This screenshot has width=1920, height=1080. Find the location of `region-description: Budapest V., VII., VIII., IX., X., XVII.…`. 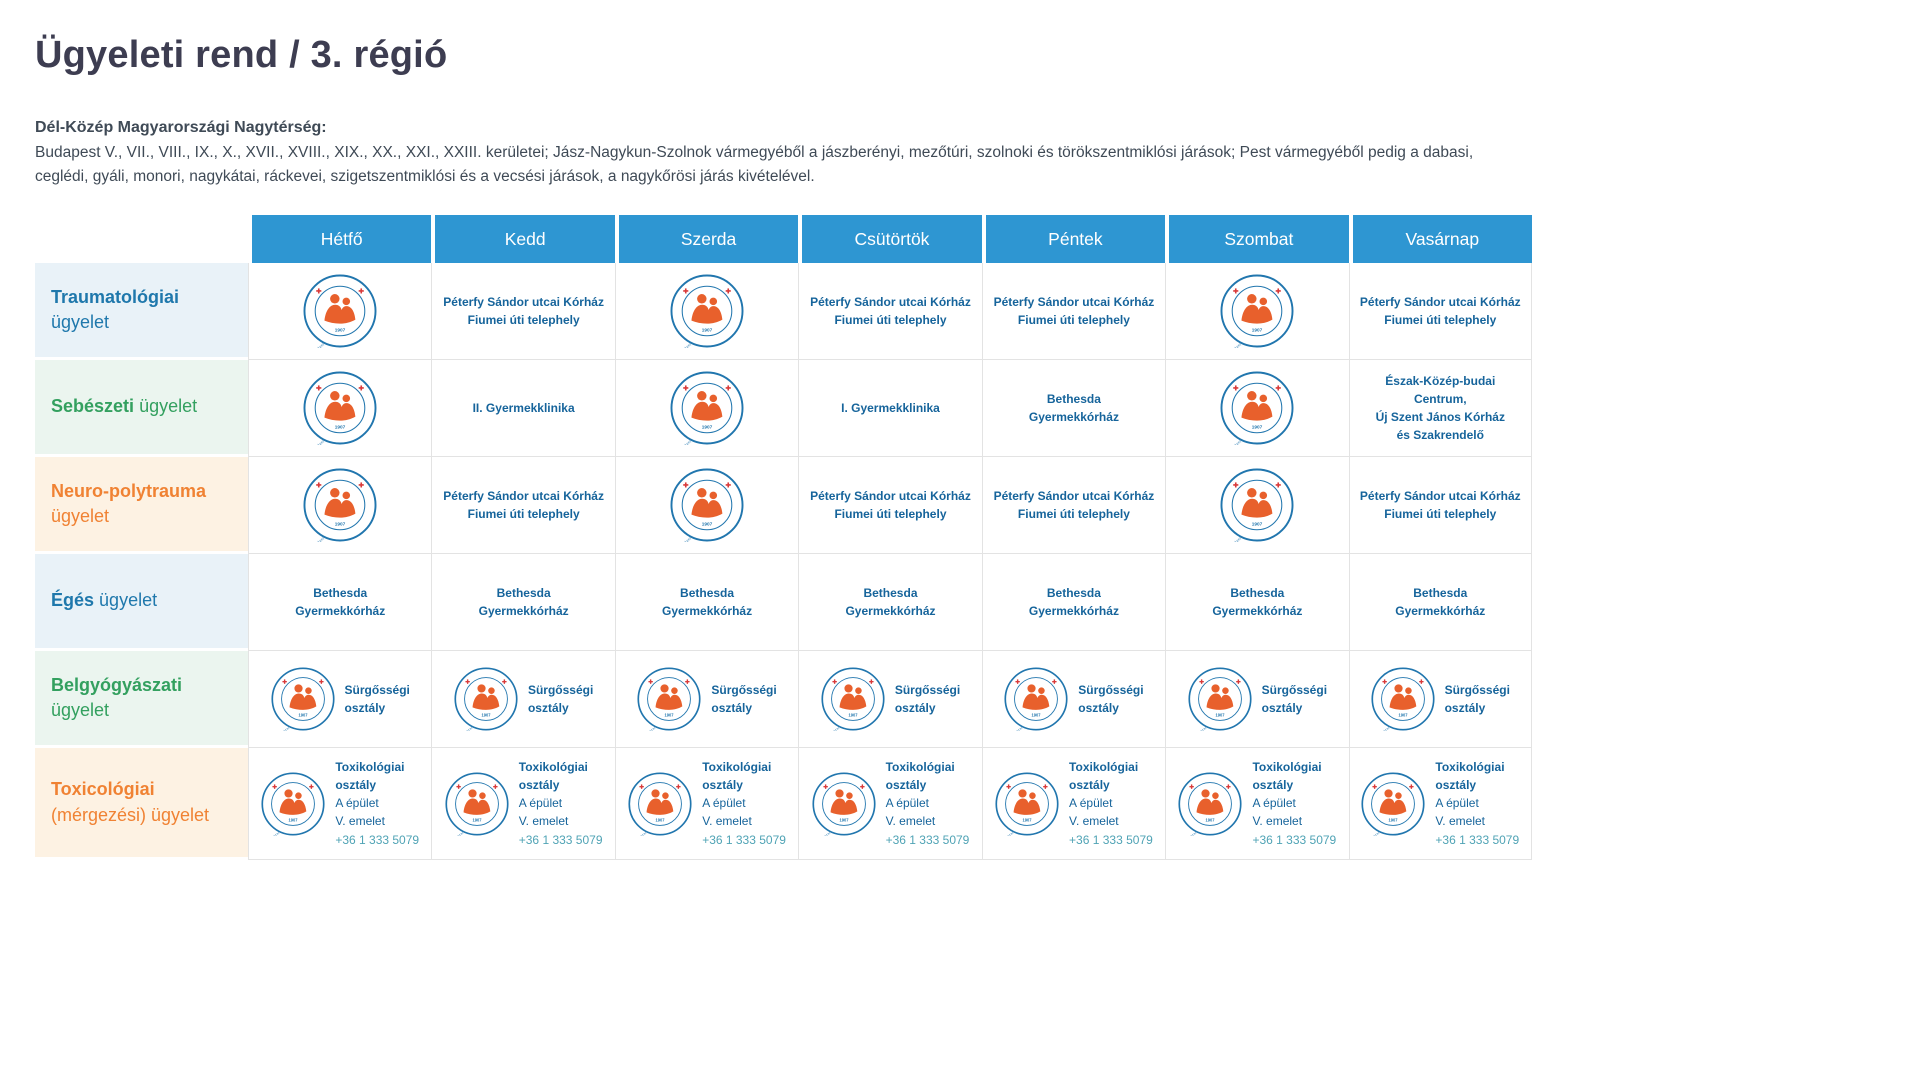

region-description: Budapest V., VII., VIII., IX., X., XVII.… is located at coordinates (754, 165).